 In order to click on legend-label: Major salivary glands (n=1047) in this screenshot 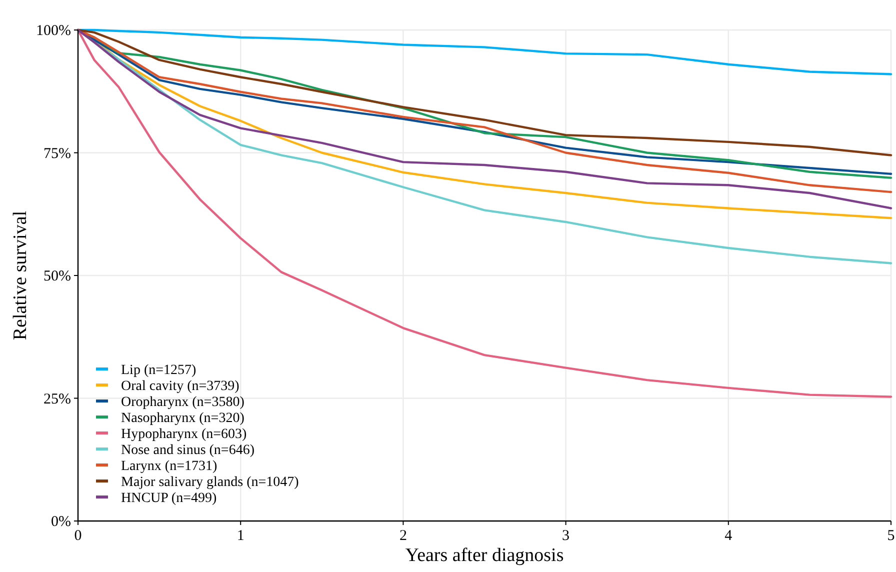, I will do `click(210, 482)`.